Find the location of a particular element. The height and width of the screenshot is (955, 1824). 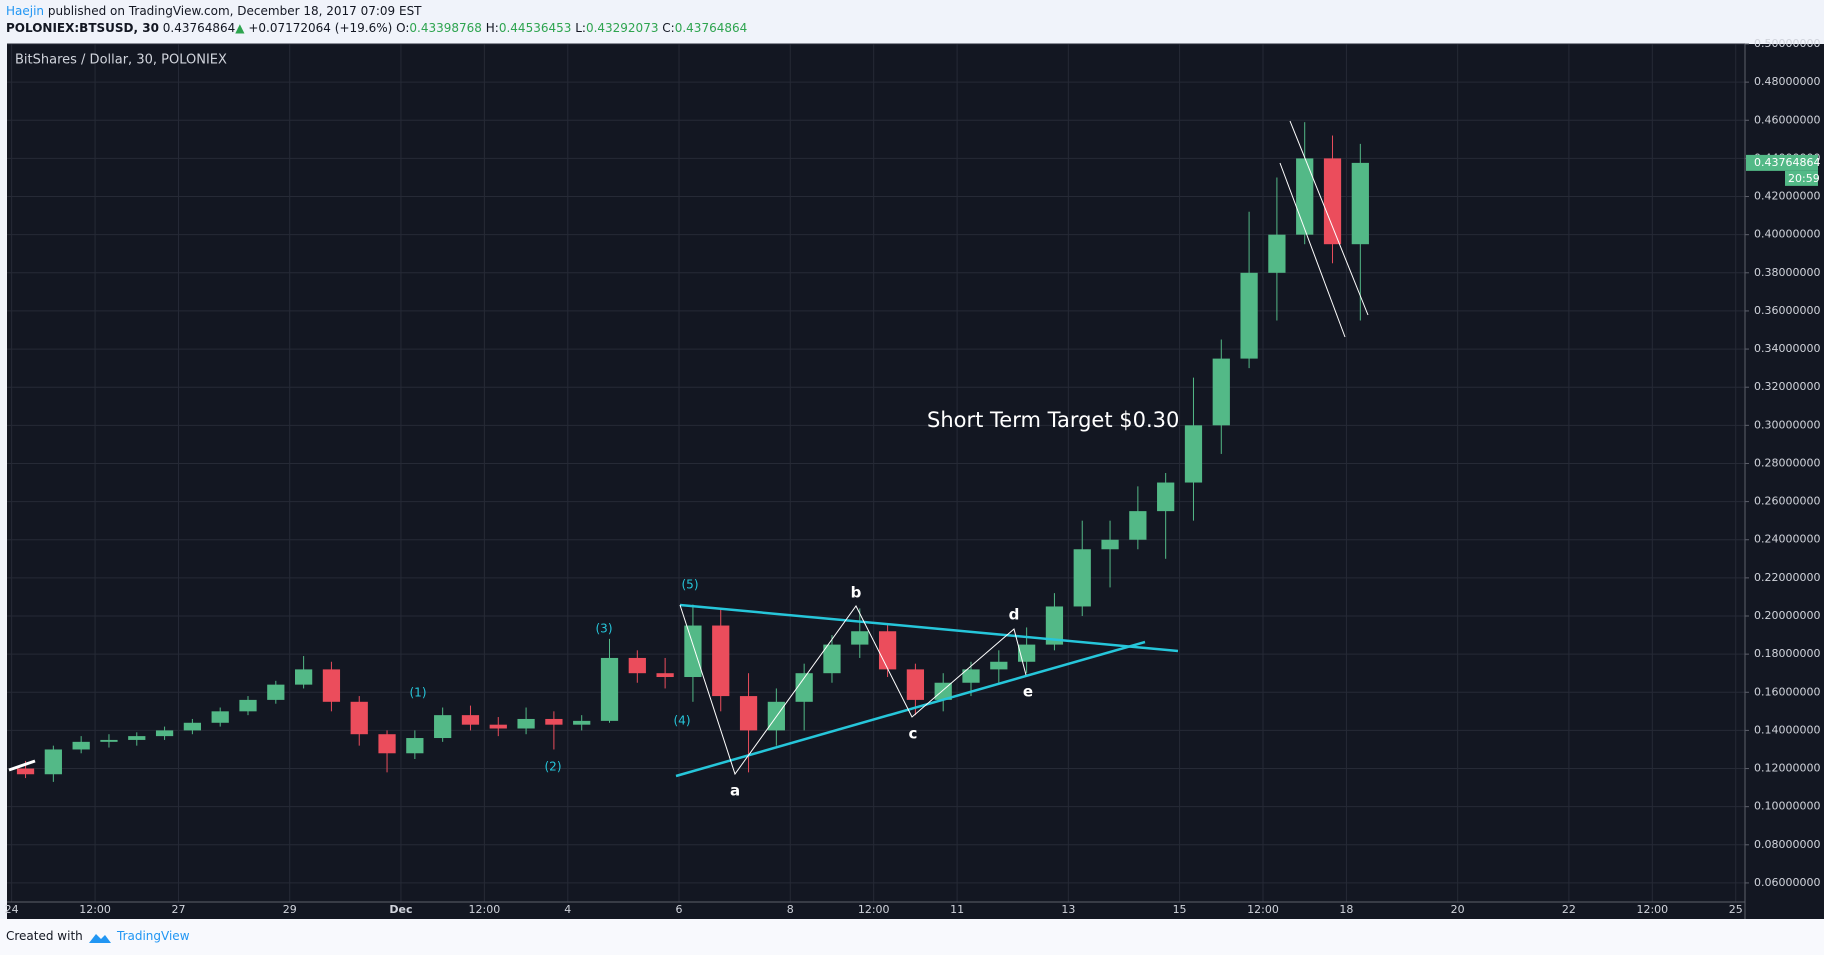

y-tick-label: 0.48000000 is located at coordinates (1787, 81).